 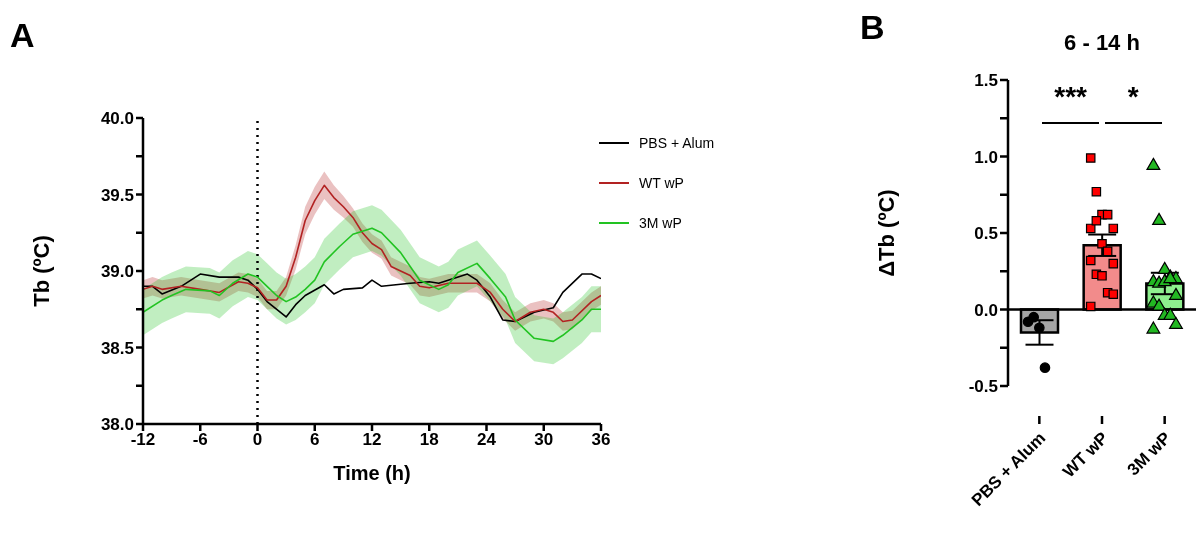 What do you see at coordinates (601, 440) in the screenshot?
I see `x-tick-label: 36` at bounding box center [601, 440].